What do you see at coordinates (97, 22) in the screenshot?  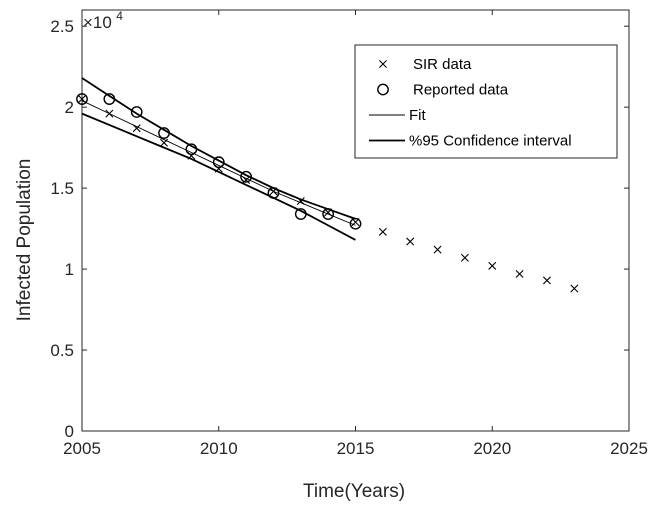 I see `y-multiplier-base: ×10` at bounding box center [97, 22].